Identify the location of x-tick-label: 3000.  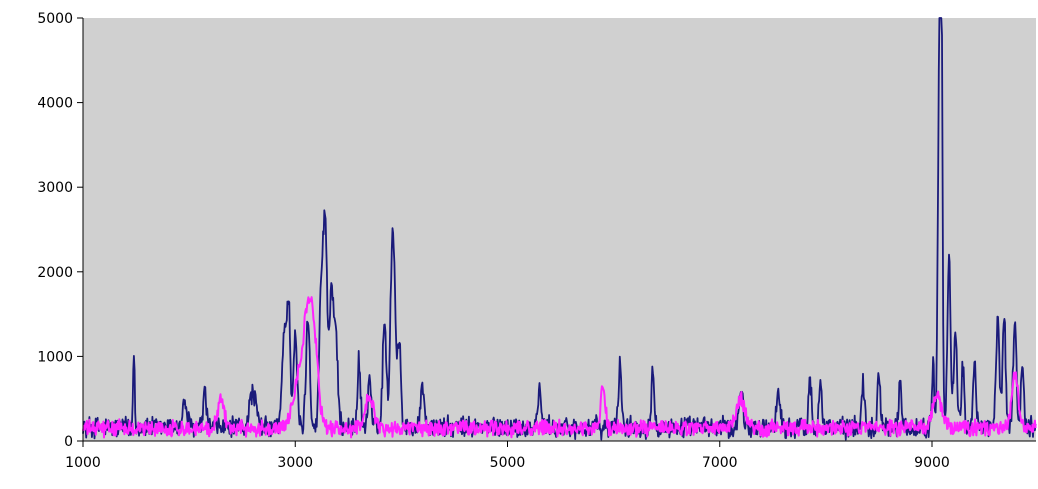
(295, 463).